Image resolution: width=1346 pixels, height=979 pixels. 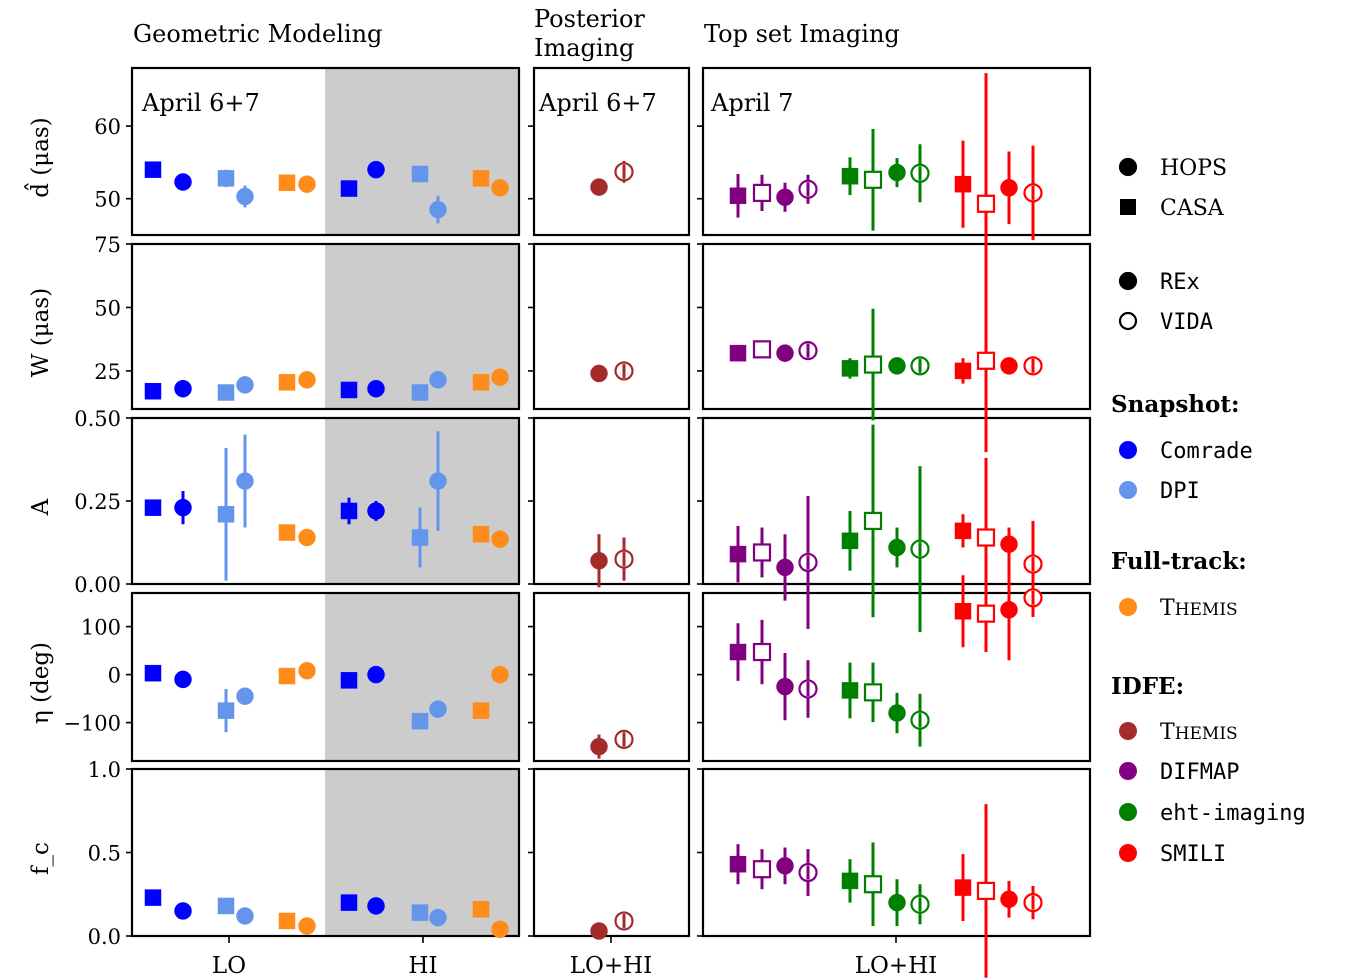 I want to click on legend-color-marker, so click(x=1128, y=771).